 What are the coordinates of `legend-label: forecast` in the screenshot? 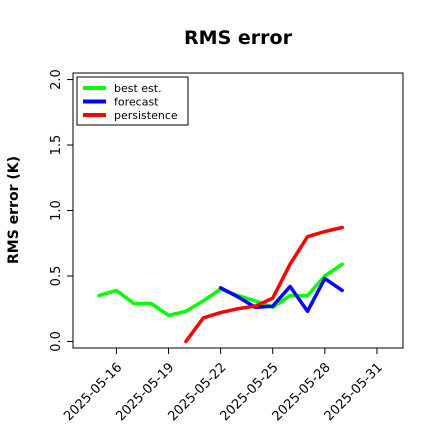 It's located at (136, 102).